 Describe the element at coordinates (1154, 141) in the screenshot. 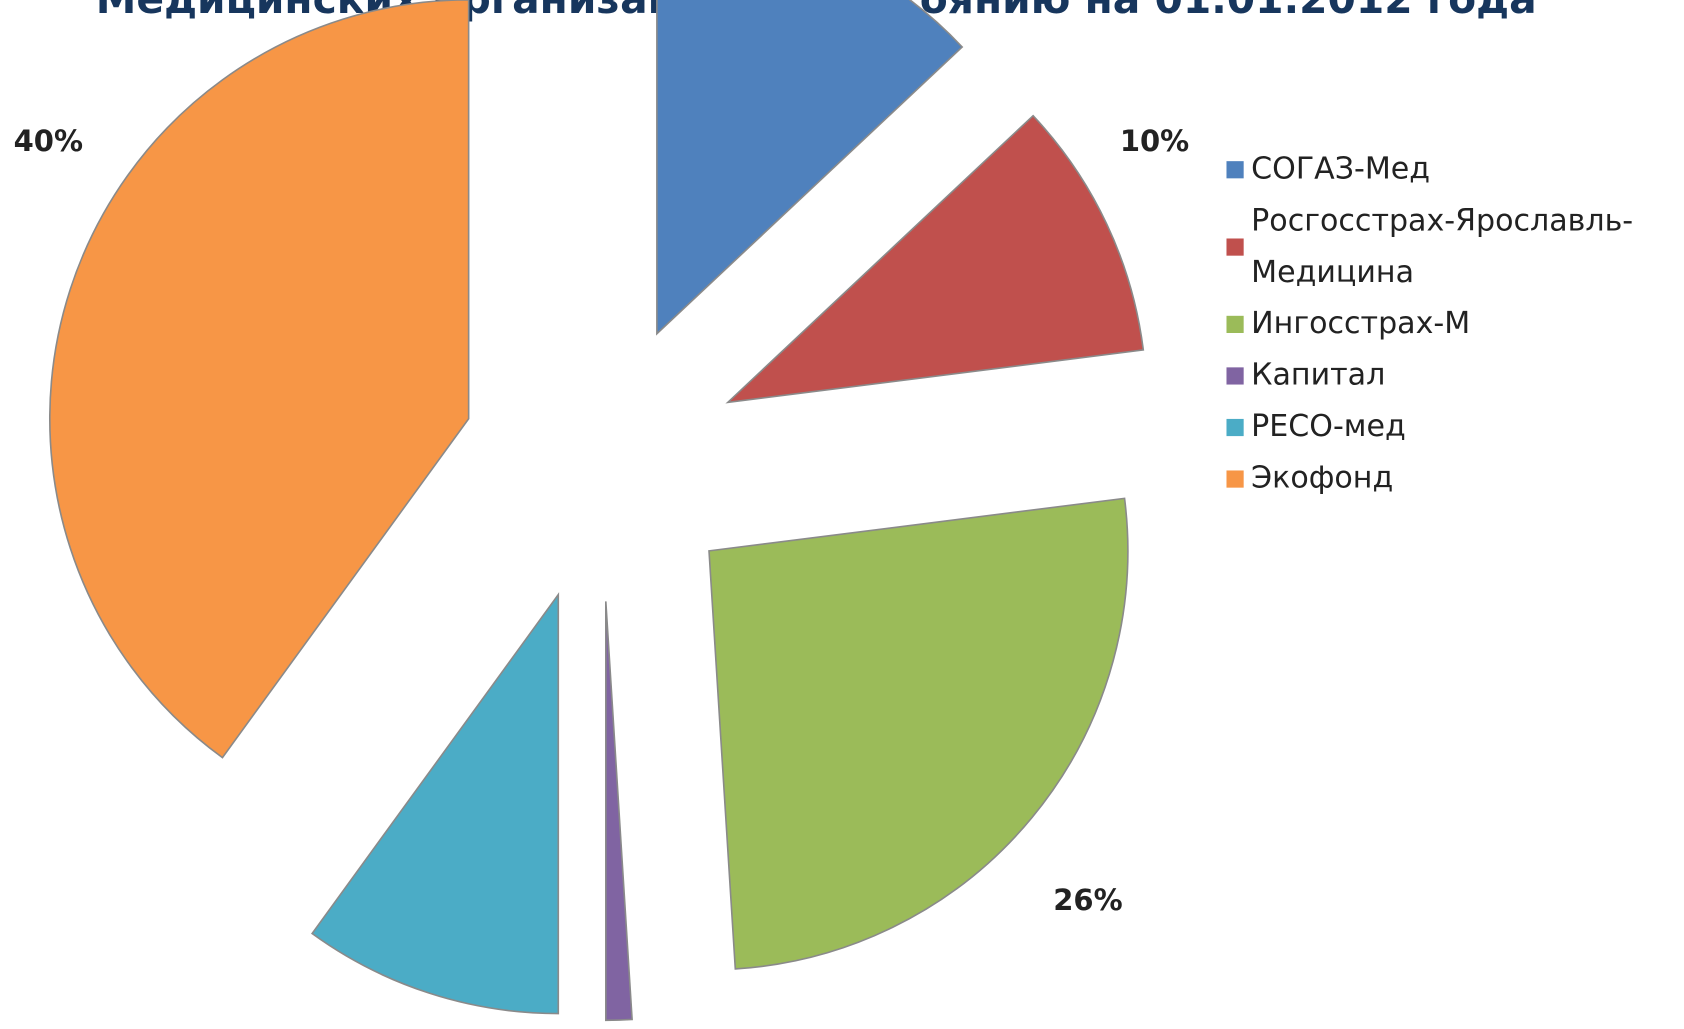

I see `data-label: 10%` at that location.